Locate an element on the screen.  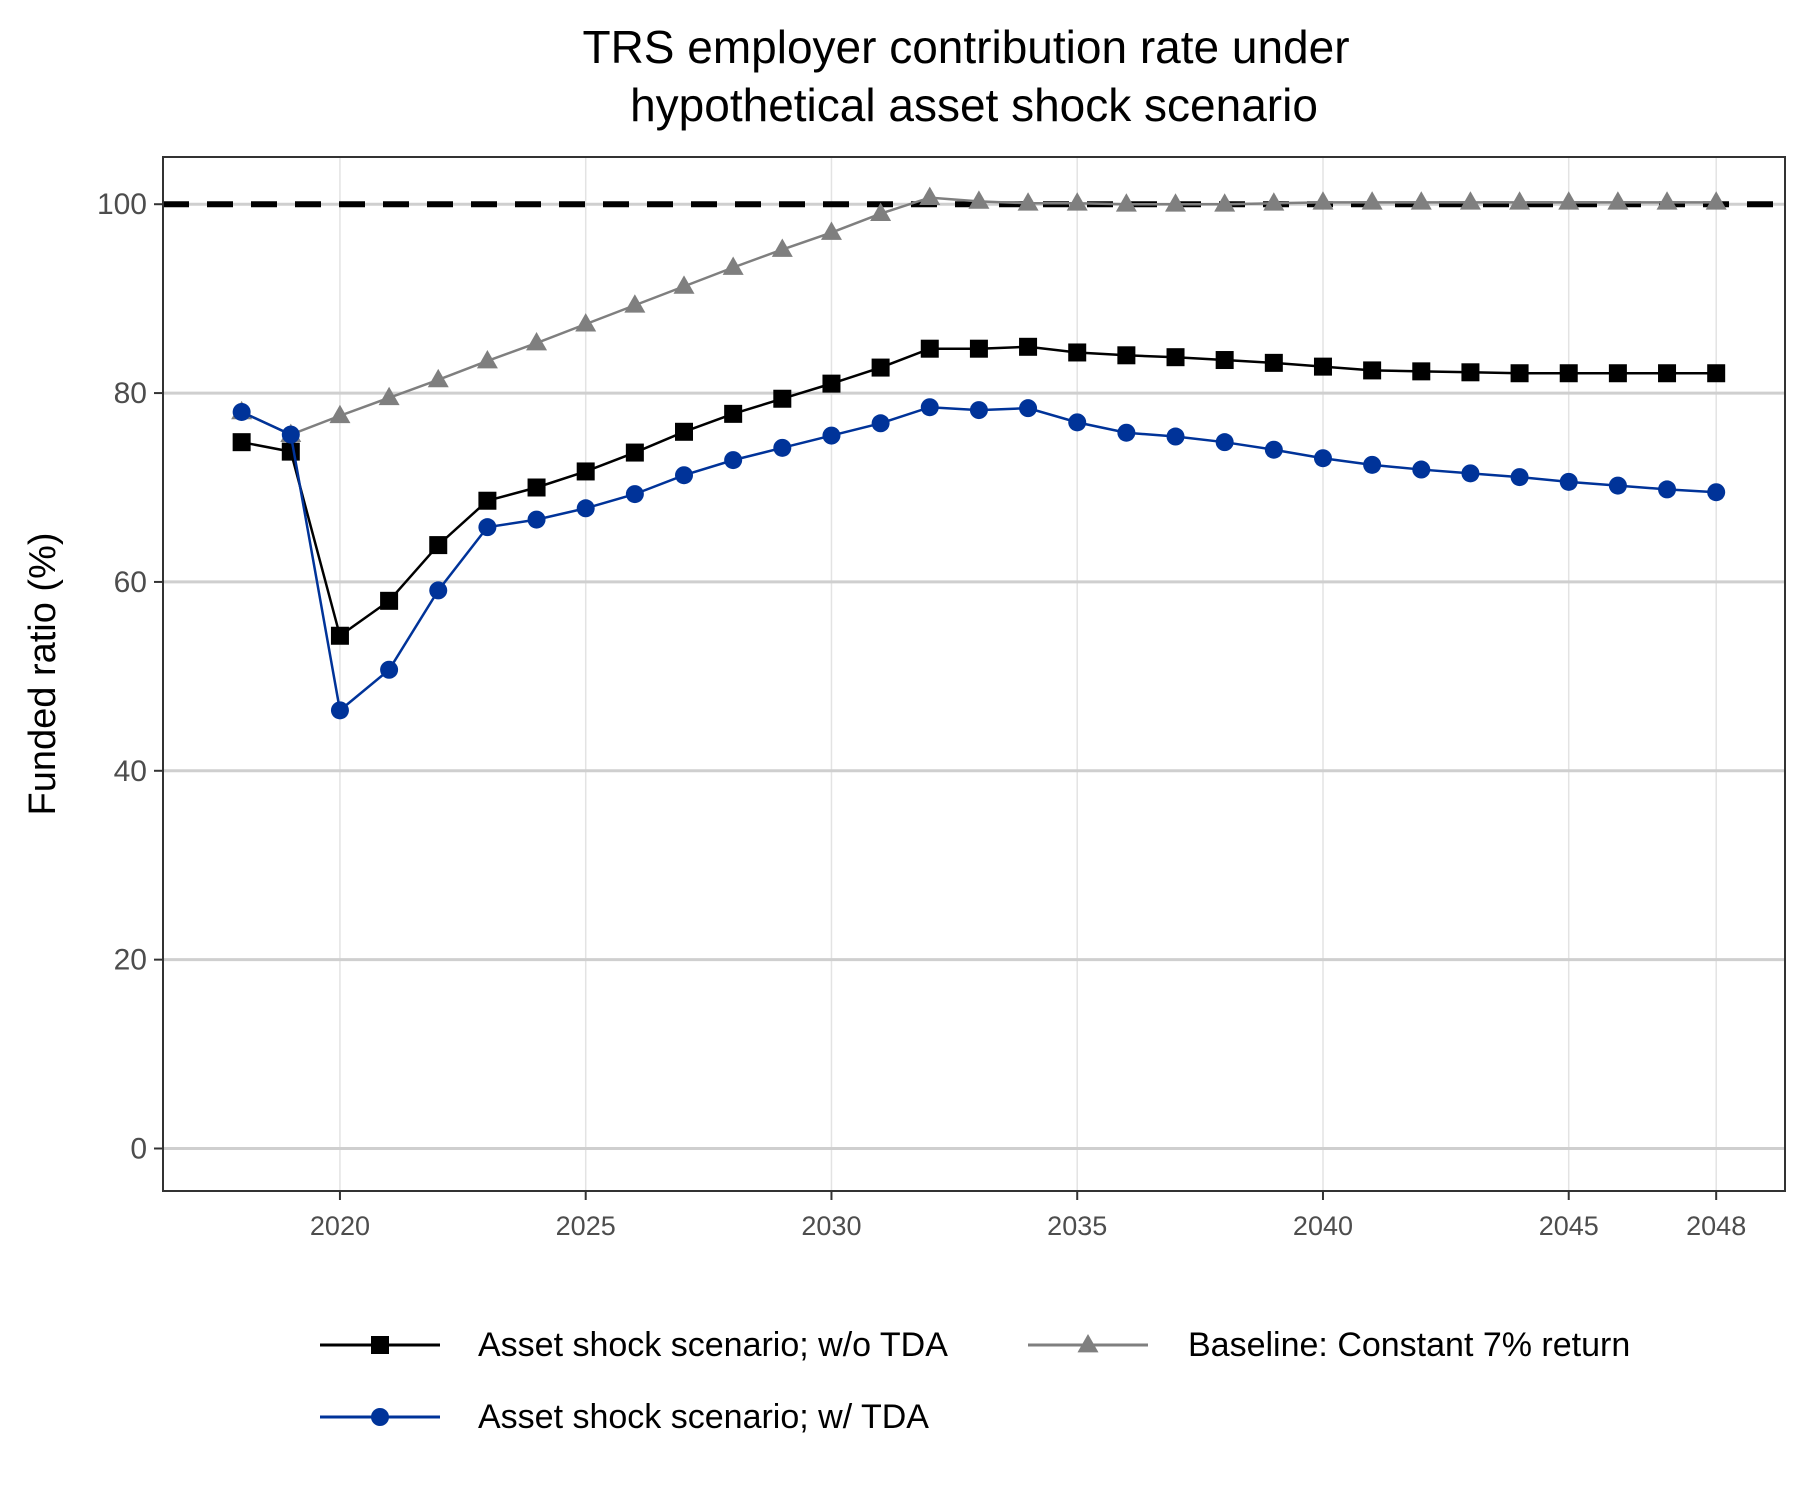
data-point-square-2034 is located at coordinates (1028, 346).